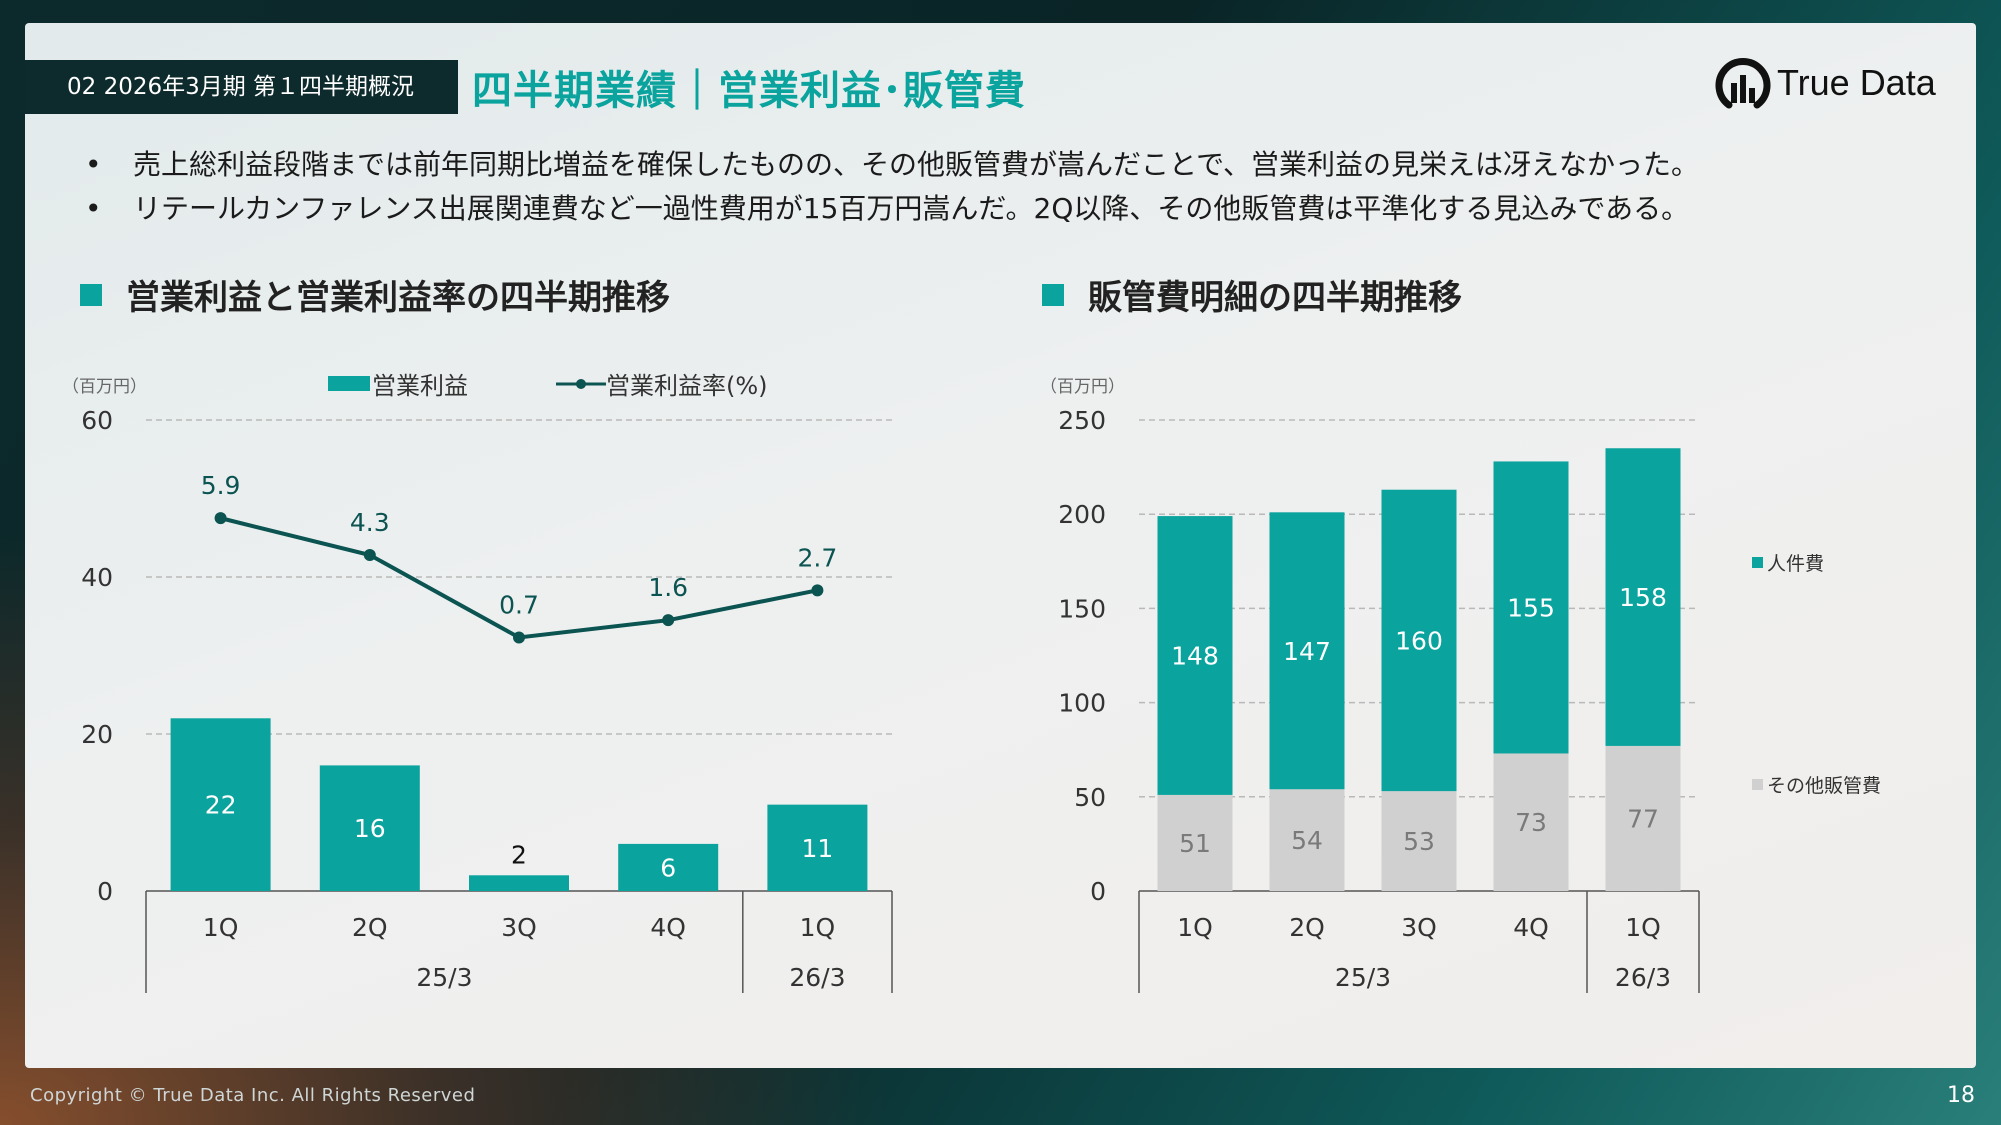  I want to click on chart2-legend-other: その他販管費, so click(1816, 784).